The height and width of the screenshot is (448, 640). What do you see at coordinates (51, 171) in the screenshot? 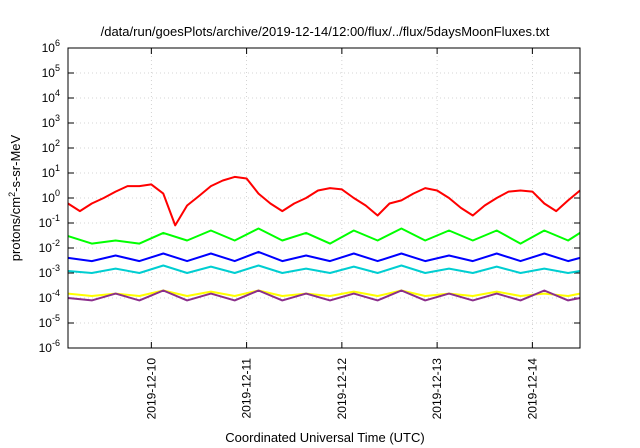
I see `y-tick-label: 10¹` at bounding box center [51, 171].